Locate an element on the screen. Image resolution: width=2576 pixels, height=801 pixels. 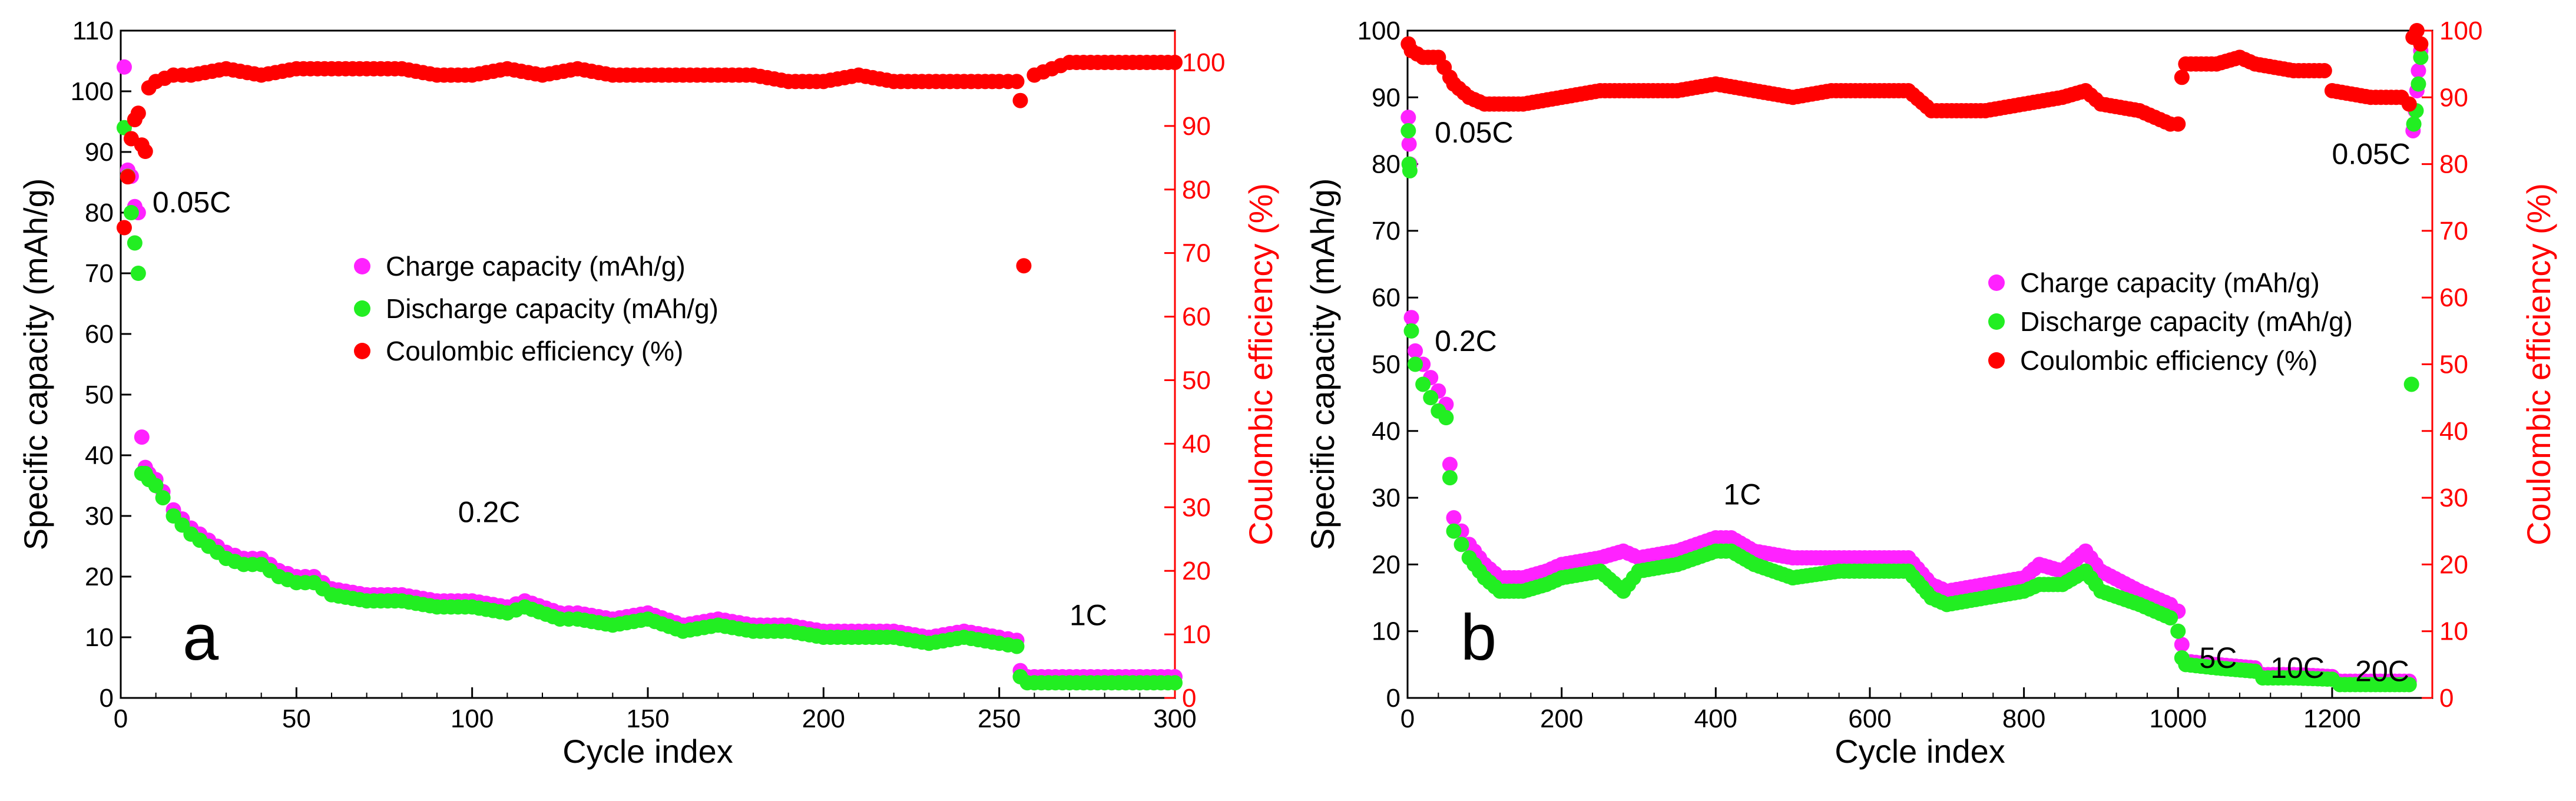
x-tick-label: 250 is located at coordinates (999, 718).